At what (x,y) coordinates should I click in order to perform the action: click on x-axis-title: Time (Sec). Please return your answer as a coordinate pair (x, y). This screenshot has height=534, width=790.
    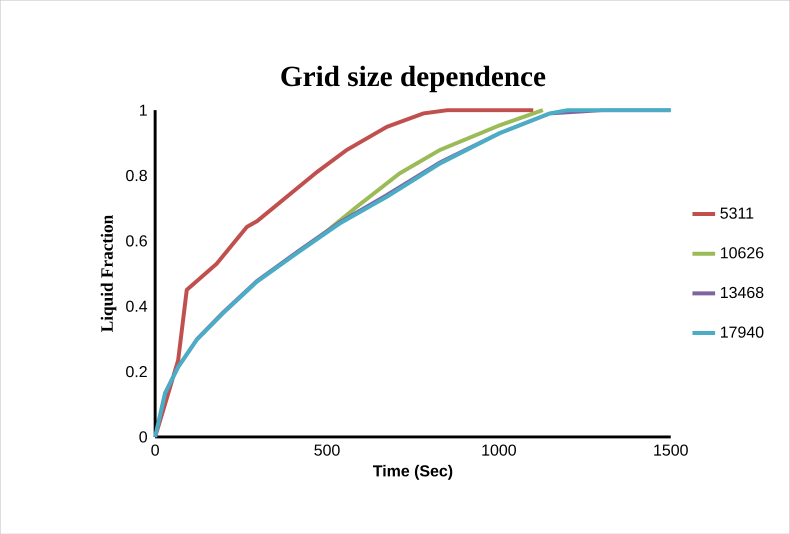
    Looking at the image, I should click on (412, 472).